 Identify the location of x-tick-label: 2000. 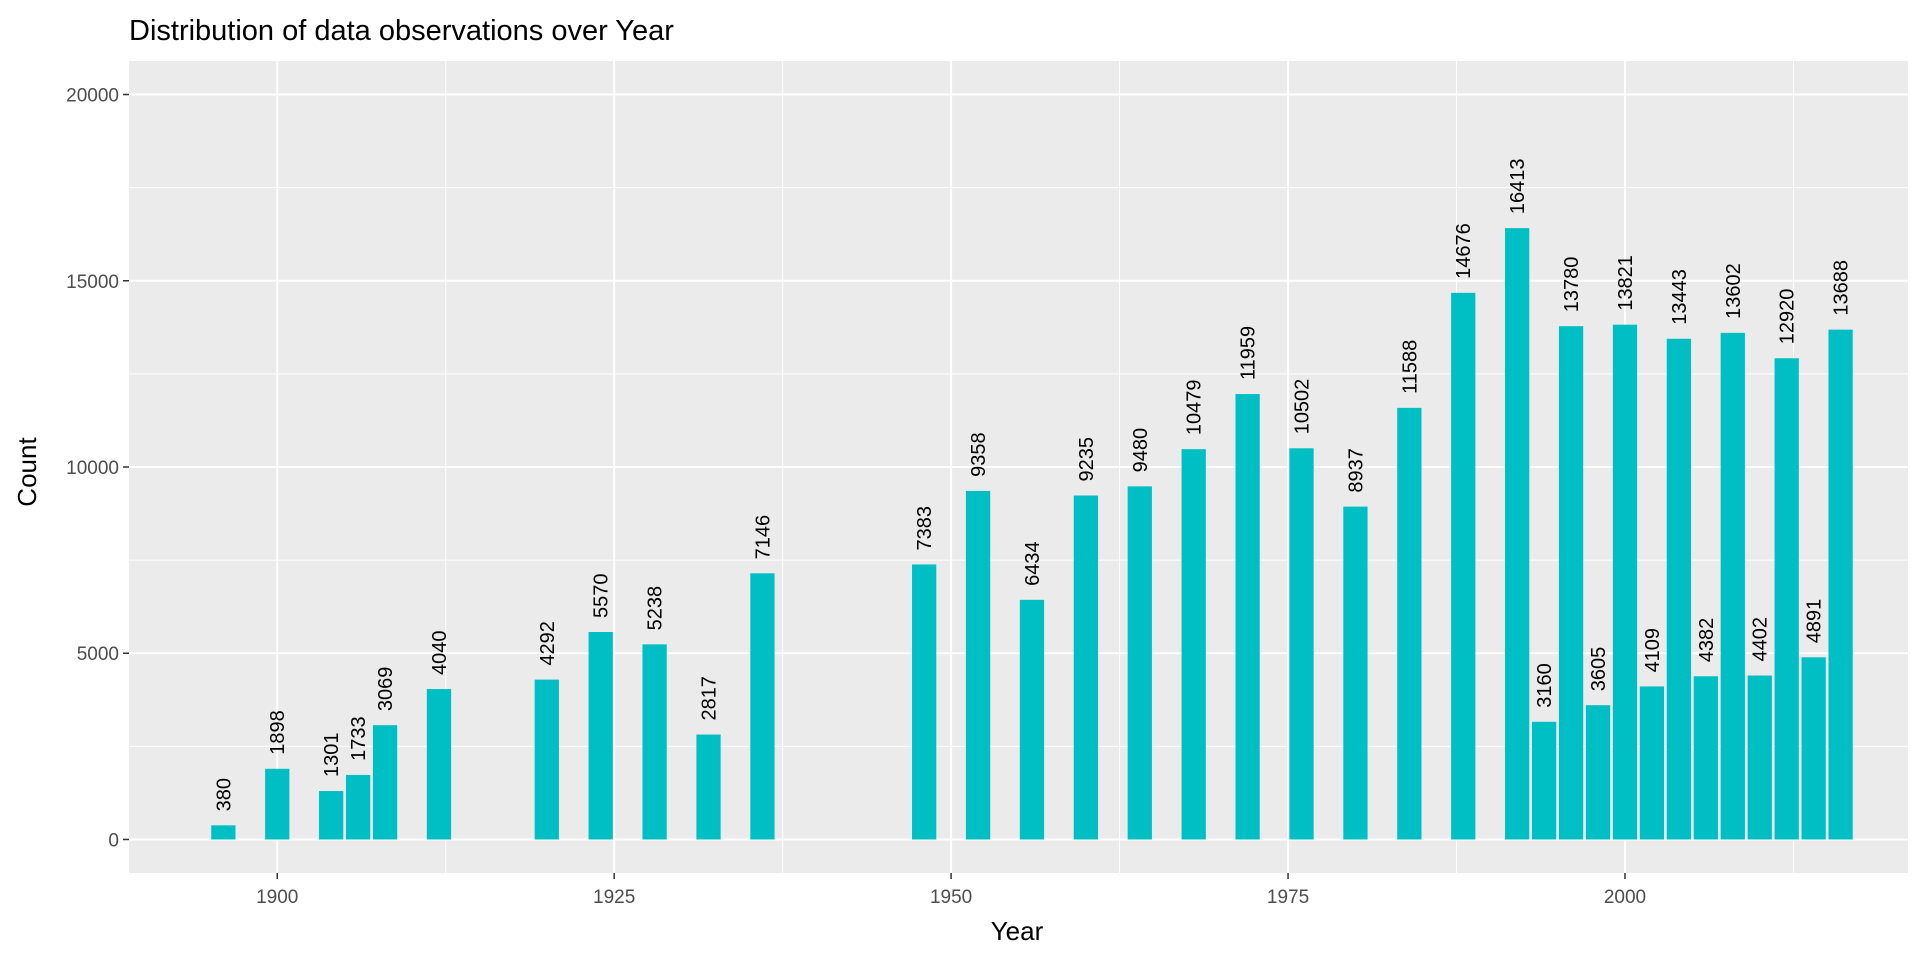
(1625, 897).